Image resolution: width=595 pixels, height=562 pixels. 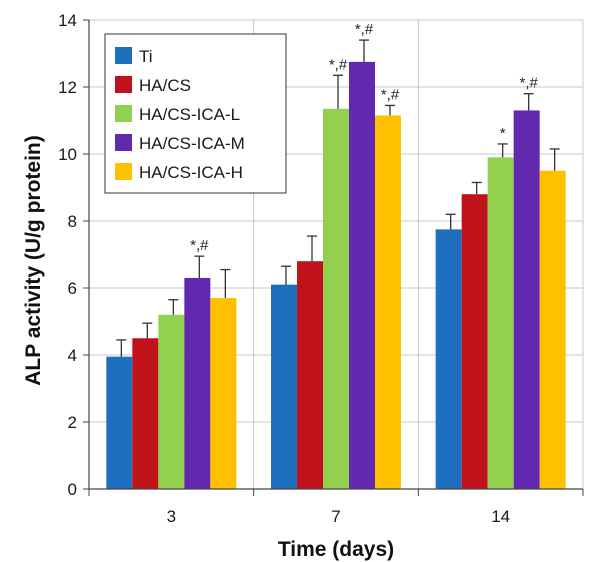 What do you see at coordinates (146, 56) in the screenshot?
I see `legend-label: Ti` at bounding box center [146, 56].